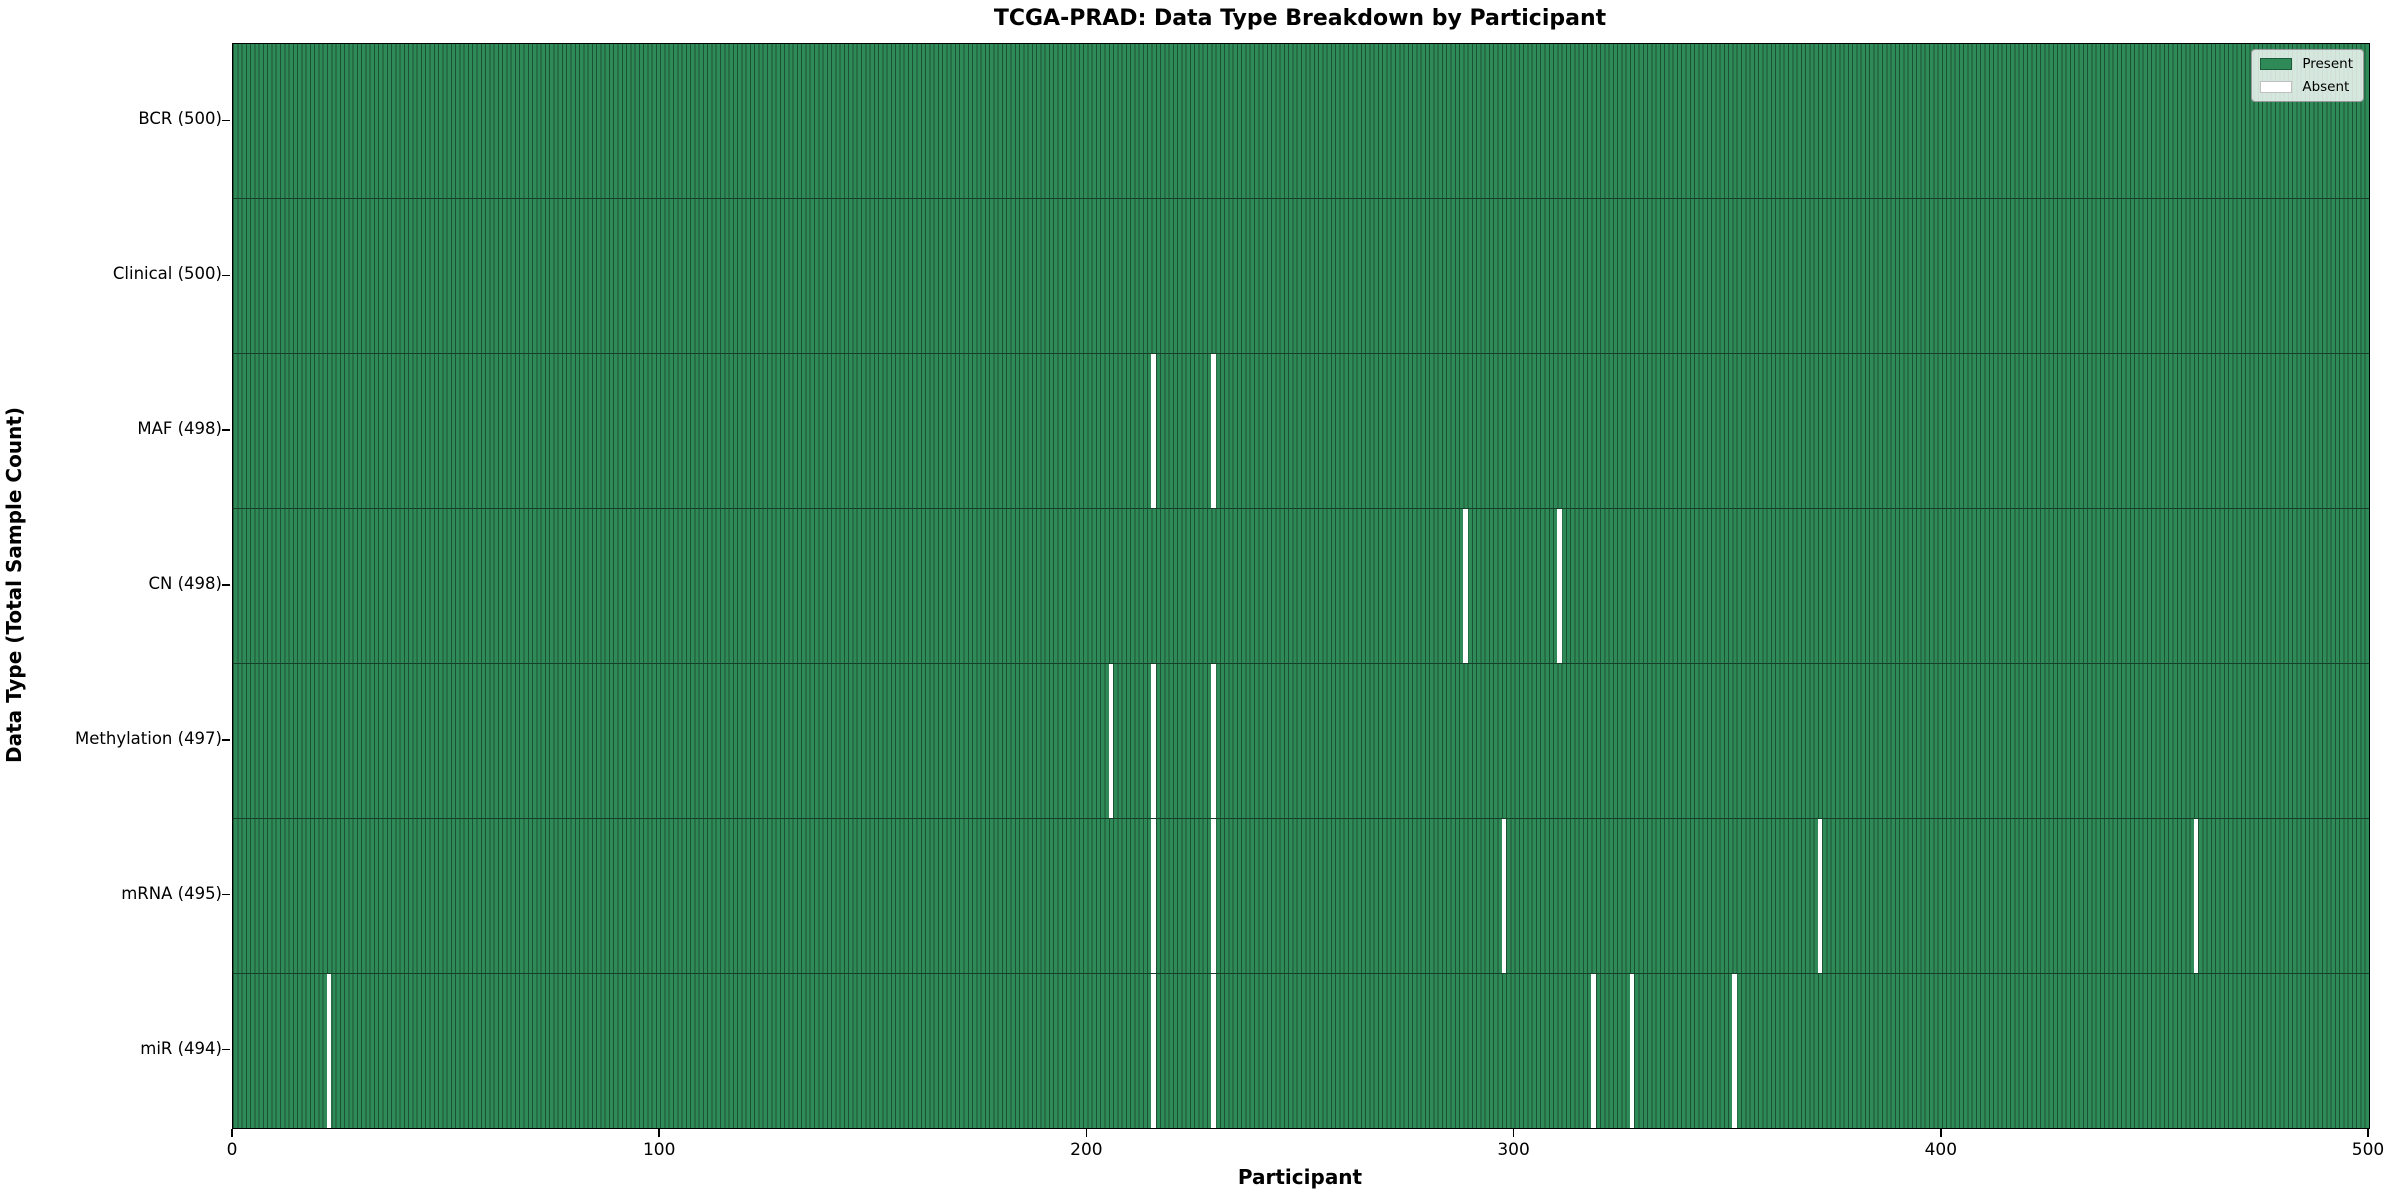 The width and height of the screenshot is (2400, 1200). What do you see at coordinates (659, 1150) in the screenshot?
I see `x-tick-label: 100` at bounding box center [659, 1150].